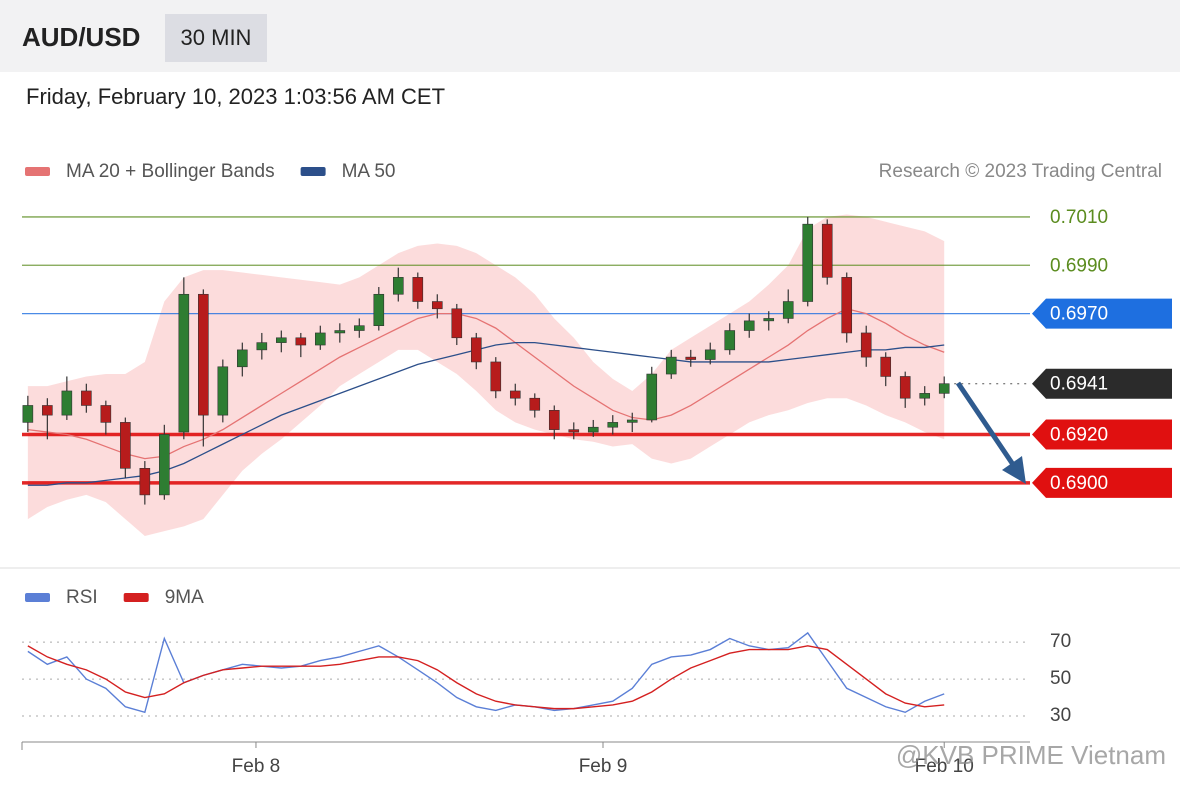 The height and width of the screenshot is (800, 1180). What do you see at coordinates (256, 766) in the screenshot?
I see `x-tick-label: Feb 8` at bounding box center [256, 766].